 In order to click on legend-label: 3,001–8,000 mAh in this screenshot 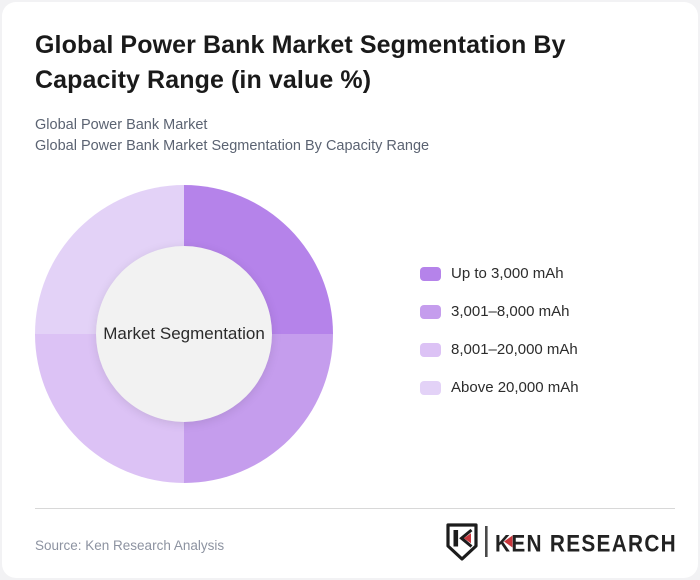, I will do `click(510, 311)`.